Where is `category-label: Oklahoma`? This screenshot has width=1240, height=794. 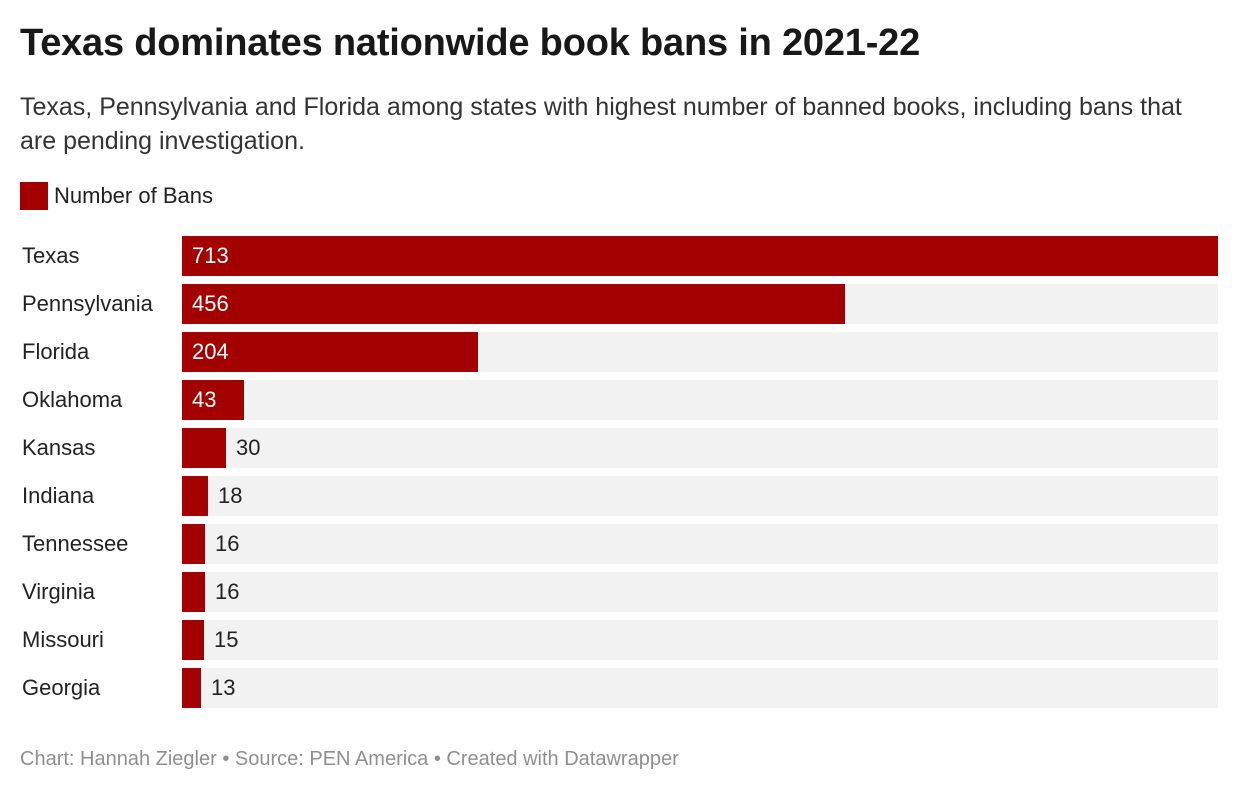 category-label: Oklahoma is located at coordinates (72, 399).